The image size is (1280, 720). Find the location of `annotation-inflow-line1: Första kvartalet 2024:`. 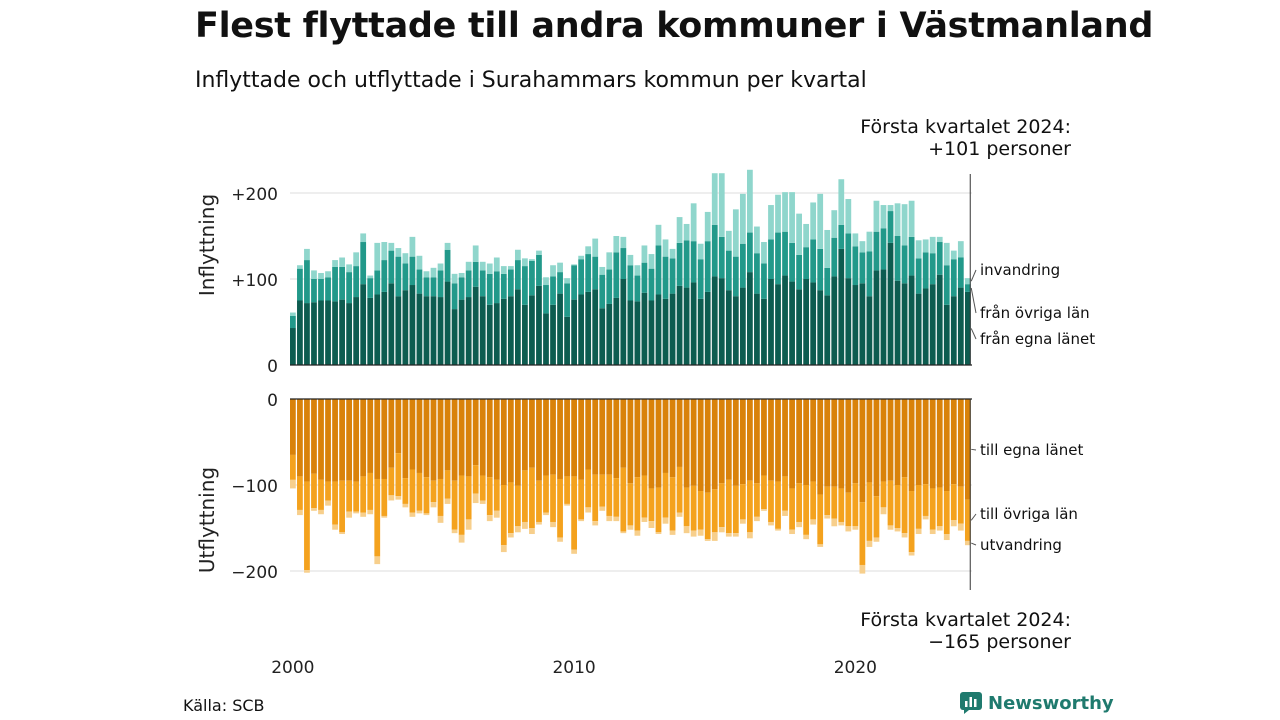

annotation-inflow-line1: Första kvartalet 2024: is located at coordinates (965, 127).